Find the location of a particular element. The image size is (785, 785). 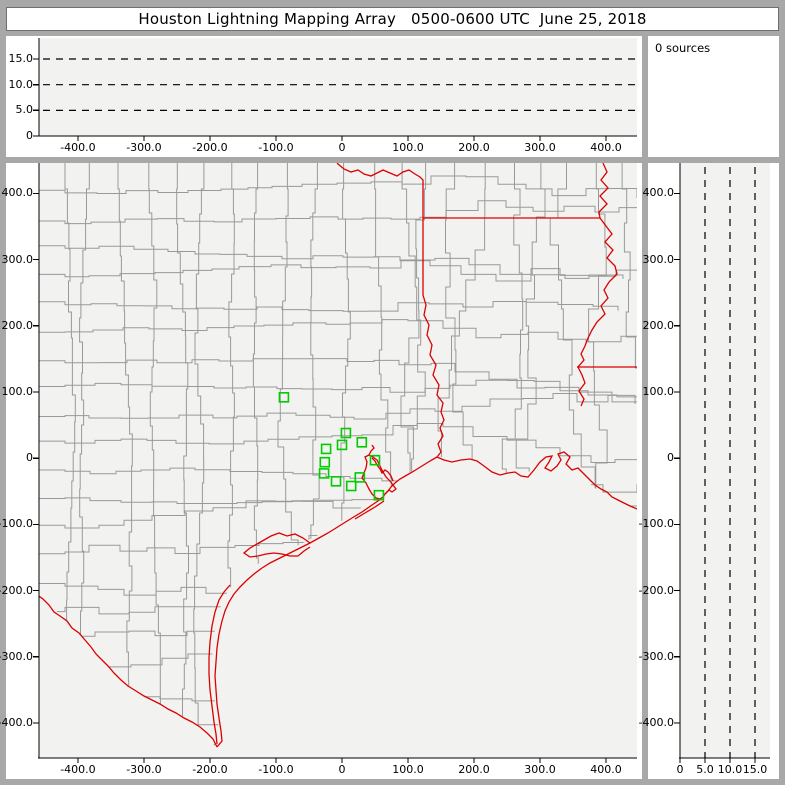

y-tick-label: 10.0 is located at coordinates (21, 84).